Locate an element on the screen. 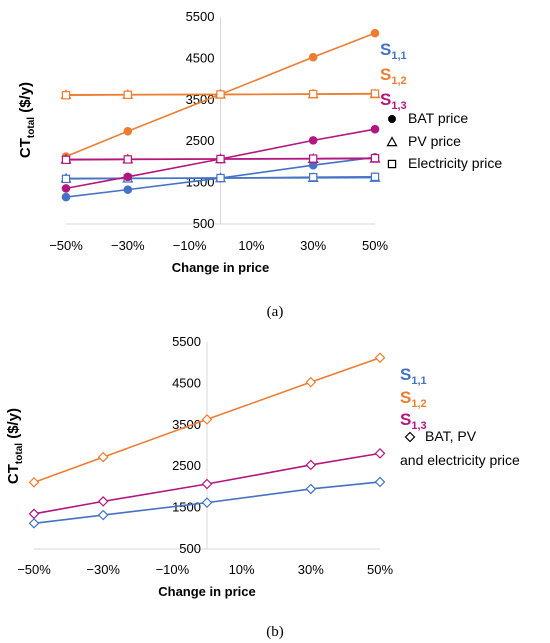 This screenshot has height=643, width=550. y-tick-label: 1500 is located at coordinates (186, 507).